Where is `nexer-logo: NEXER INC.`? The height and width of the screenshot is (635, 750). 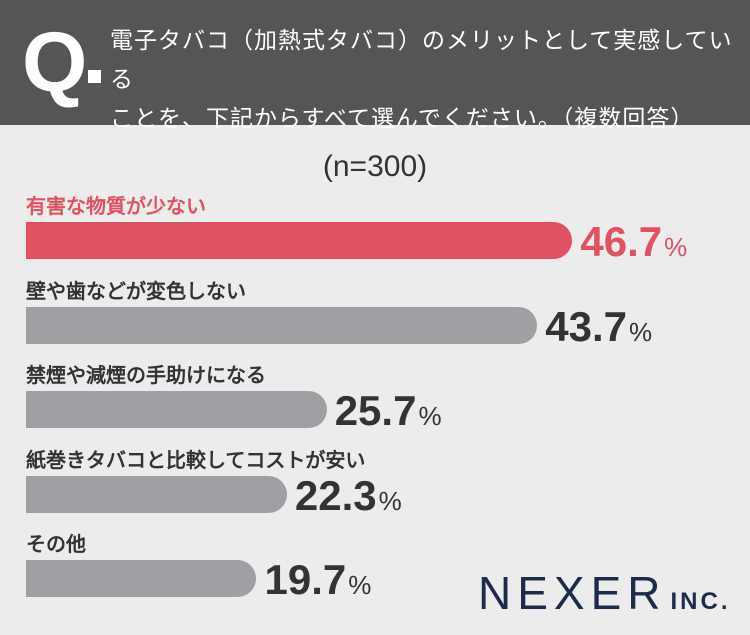 nexer-logo: NEXER INC. is located at coordinates (604, 593).